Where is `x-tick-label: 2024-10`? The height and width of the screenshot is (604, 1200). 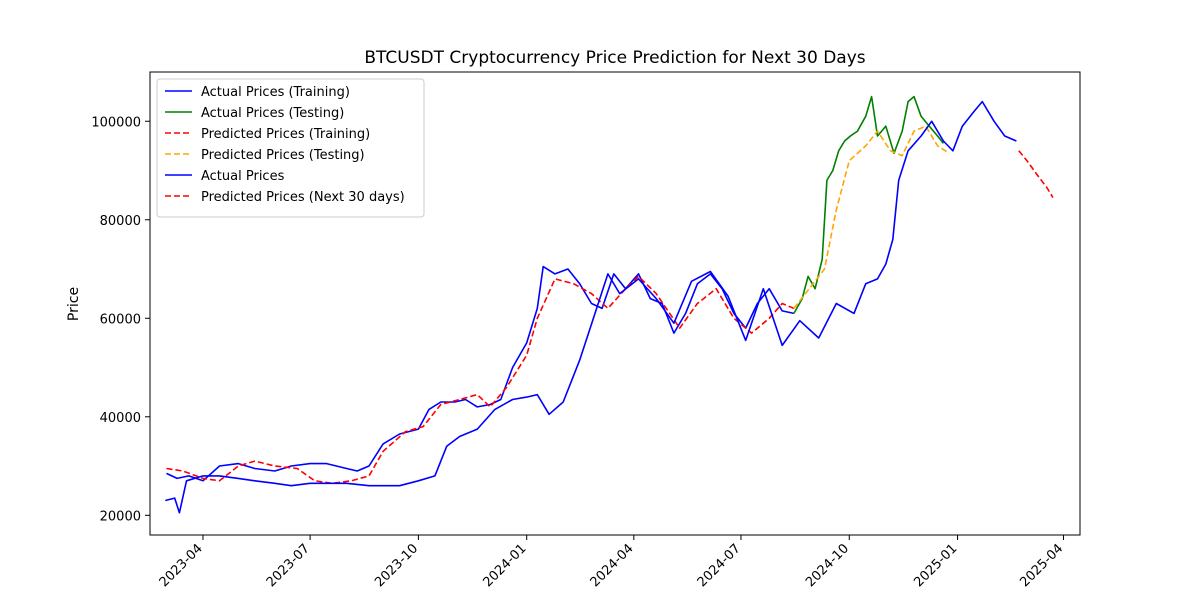 x-tick-label: 2024-10 is located at coordinates (827, 565).